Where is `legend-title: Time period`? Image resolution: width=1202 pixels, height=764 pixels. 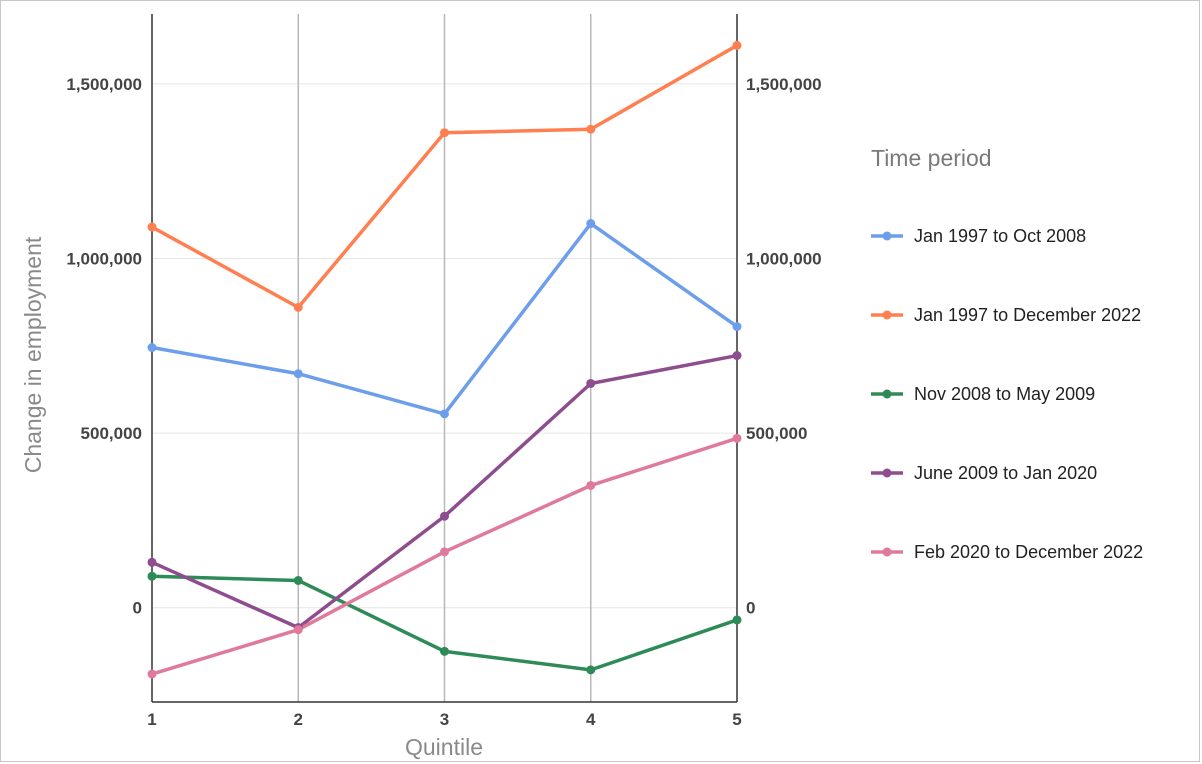 legend-title: Time period is located at coordinates (931, 158).